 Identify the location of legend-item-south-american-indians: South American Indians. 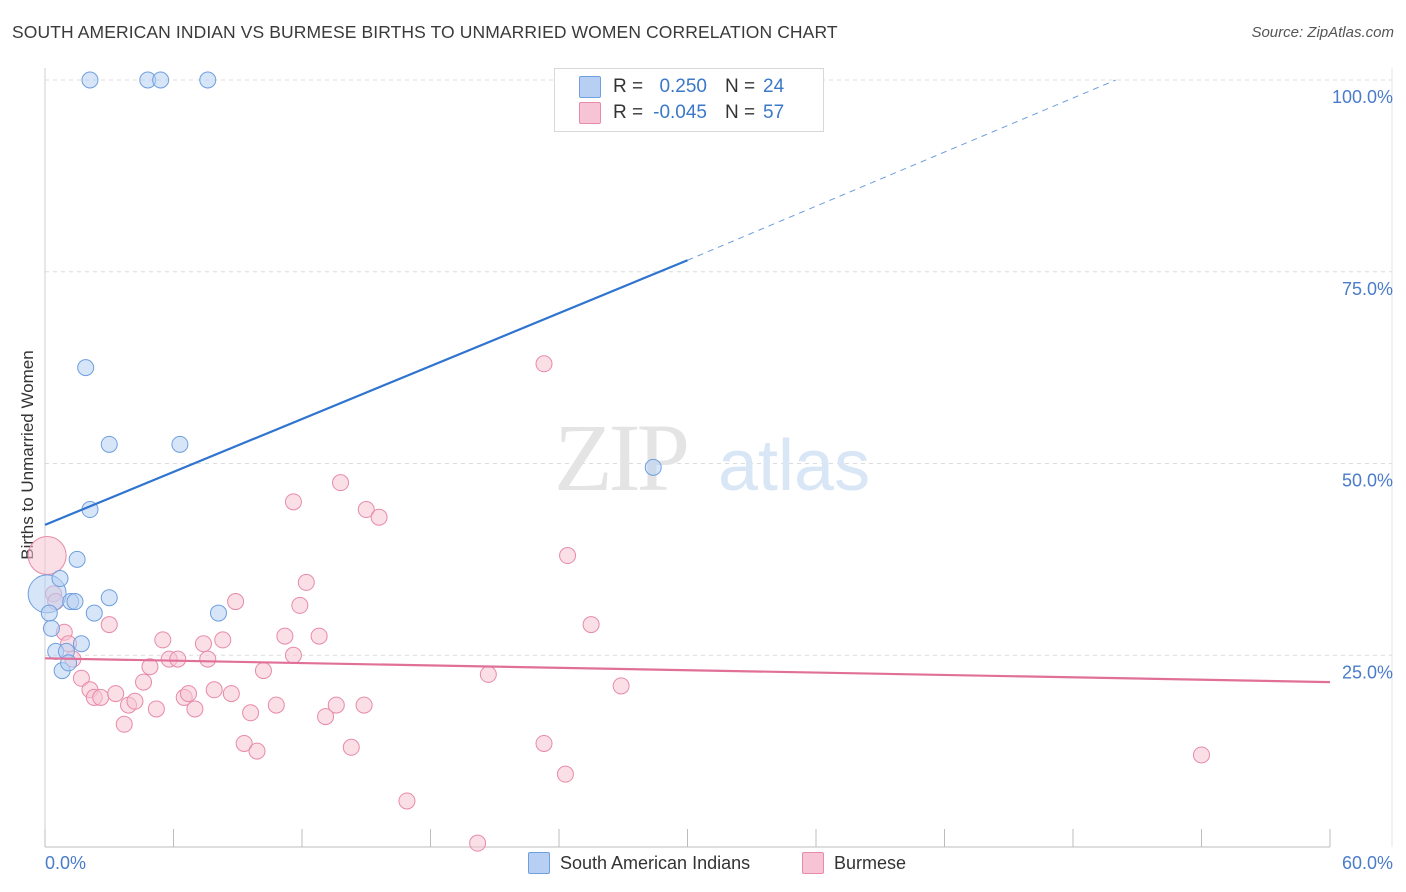
(639, 863).